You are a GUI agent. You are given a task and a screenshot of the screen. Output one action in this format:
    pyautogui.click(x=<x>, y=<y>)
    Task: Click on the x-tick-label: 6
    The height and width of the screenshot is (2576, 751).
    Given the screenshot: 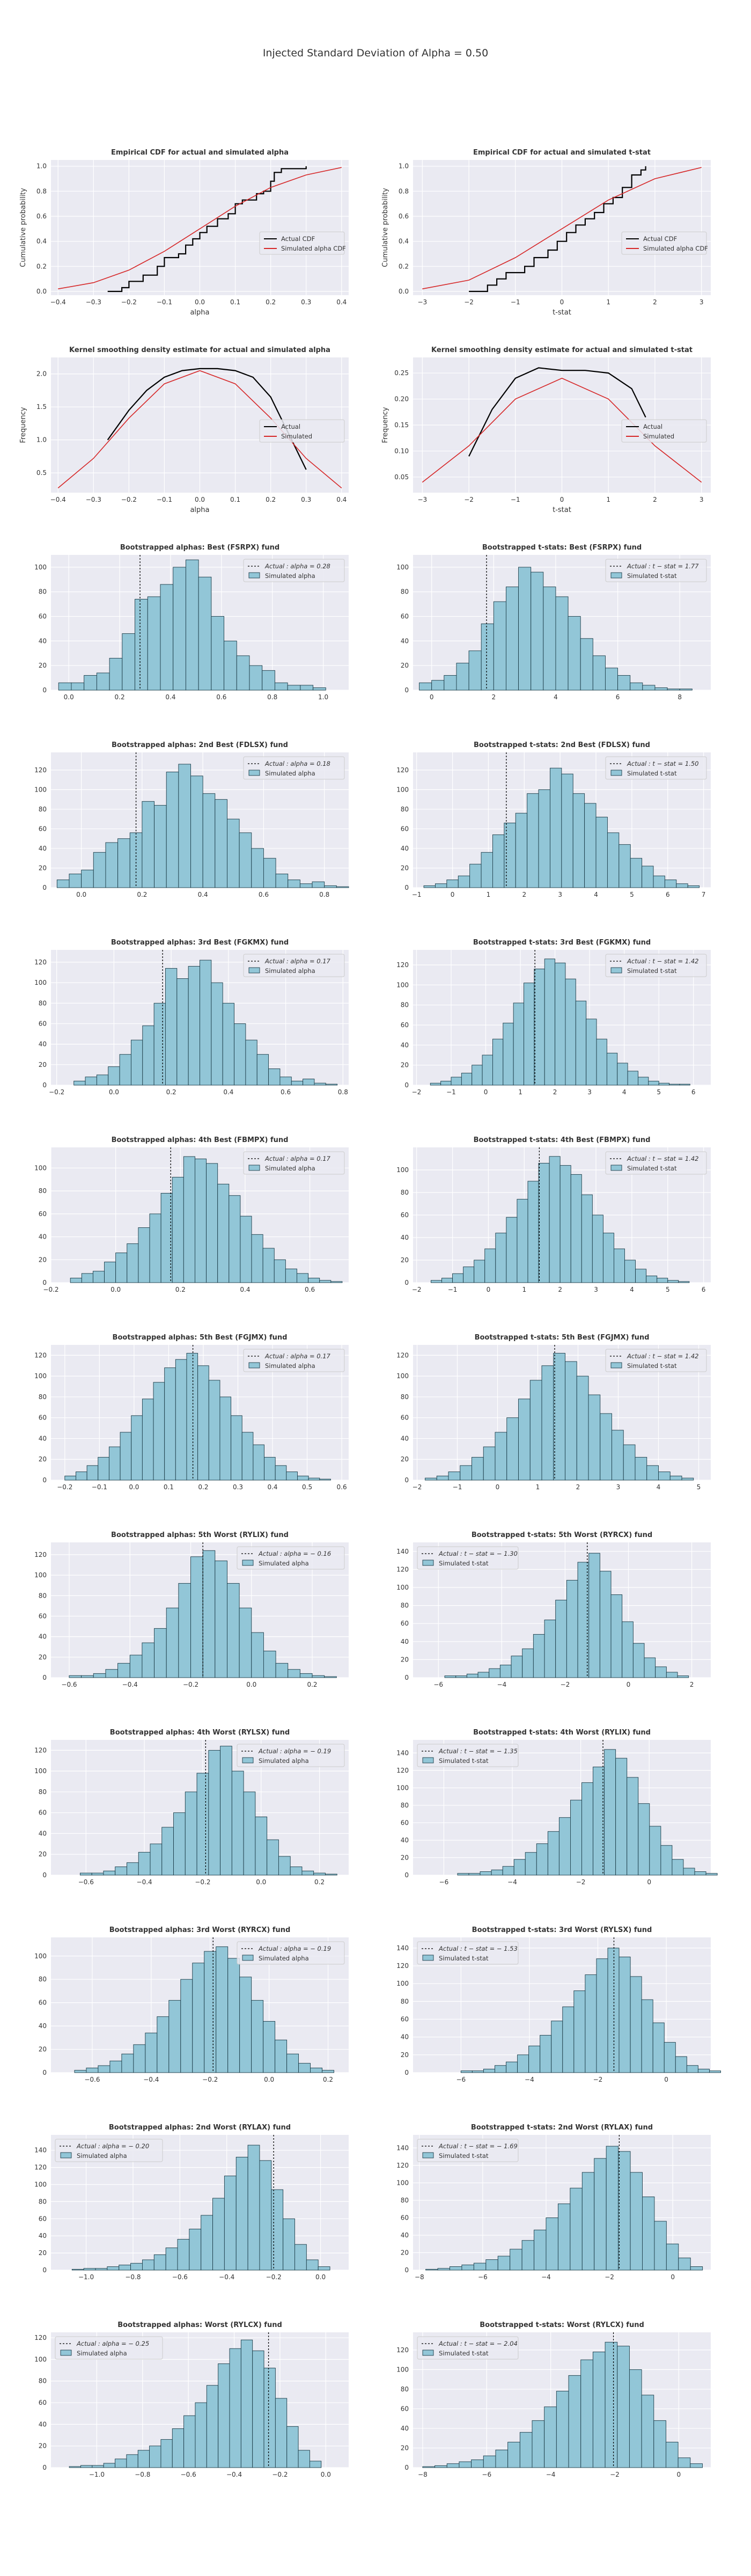 What is the action you would take?
    pyautogui.click(x=693, y=1092)
    